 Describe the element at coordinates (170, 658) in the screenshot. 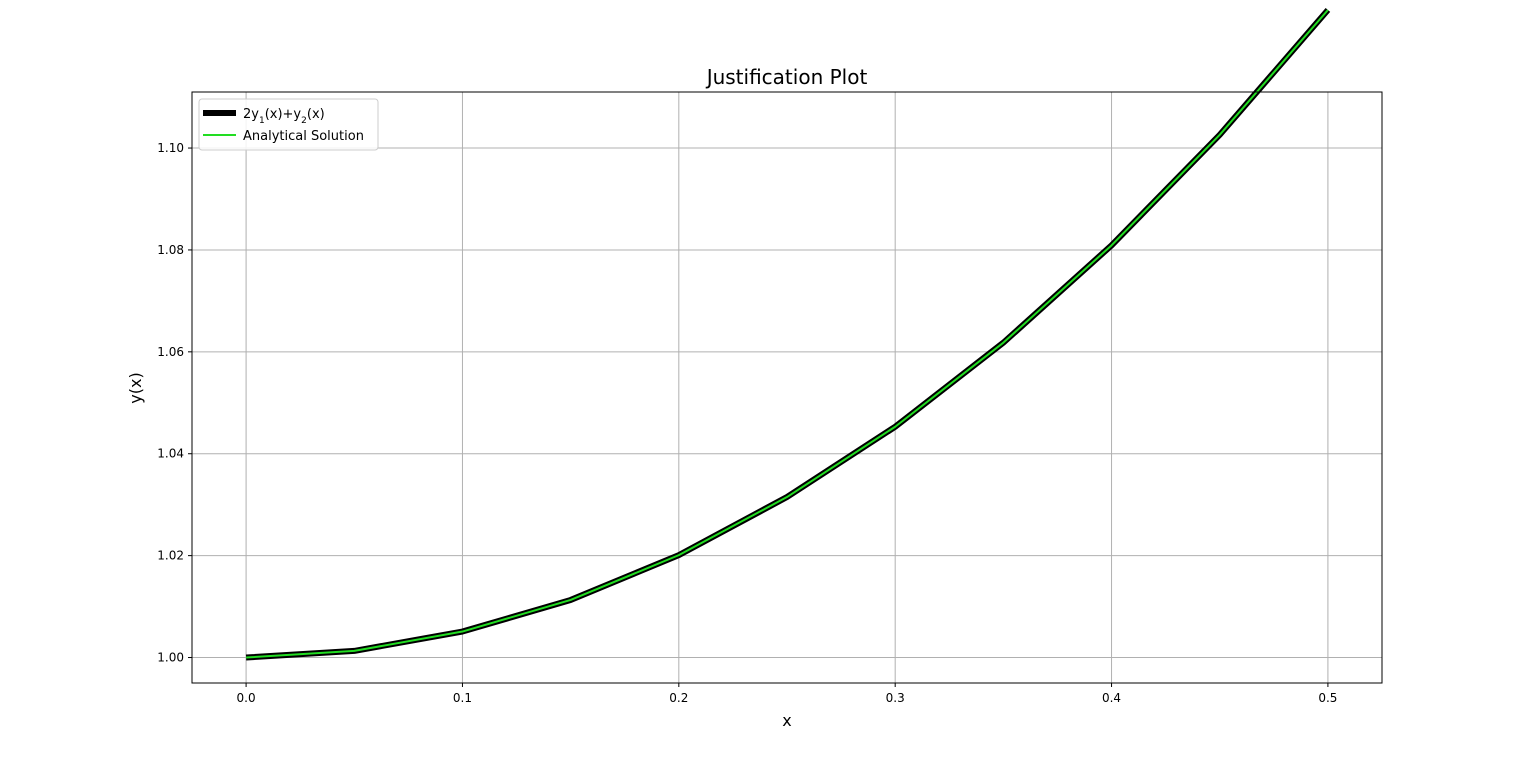

I see `y-tick-label: 1.00` at that location.